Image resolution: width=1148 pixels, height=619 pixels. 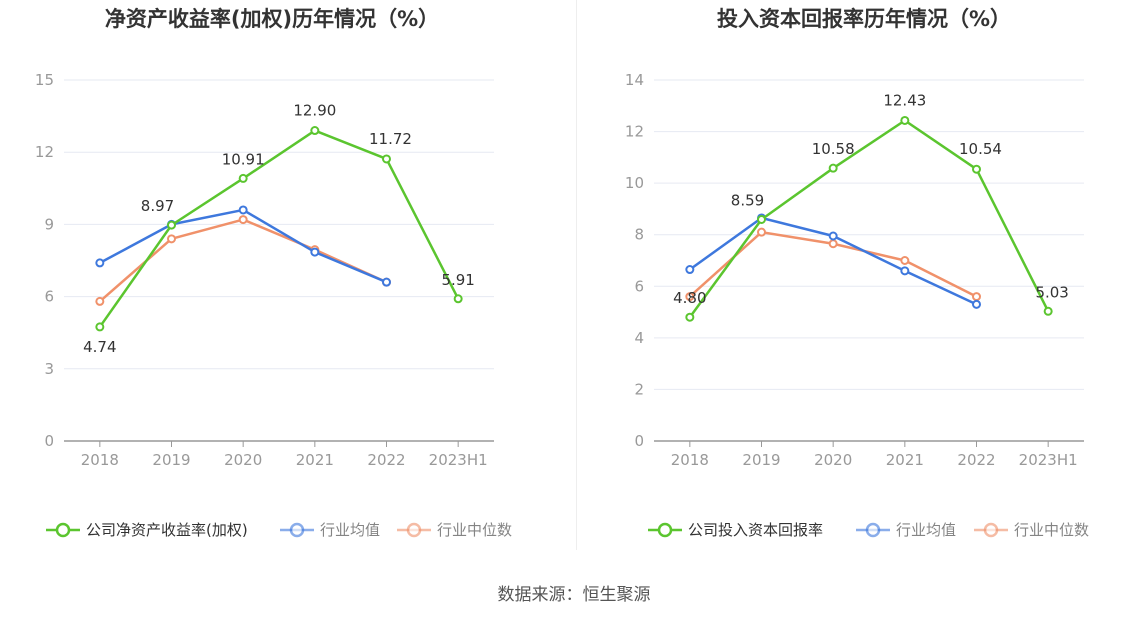 I want to click on y-tick-label: 10, so click(x=634, y=183).